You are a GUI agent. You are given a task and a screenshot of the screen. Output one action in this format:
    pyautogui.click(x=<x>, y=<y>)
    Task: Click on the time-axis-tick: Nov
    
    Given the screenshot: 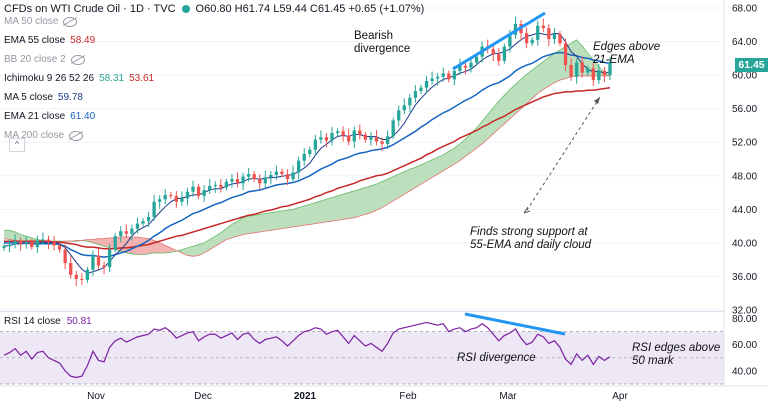 What is the action you would take?
    pyautogui.click(x=96, y=396)
    